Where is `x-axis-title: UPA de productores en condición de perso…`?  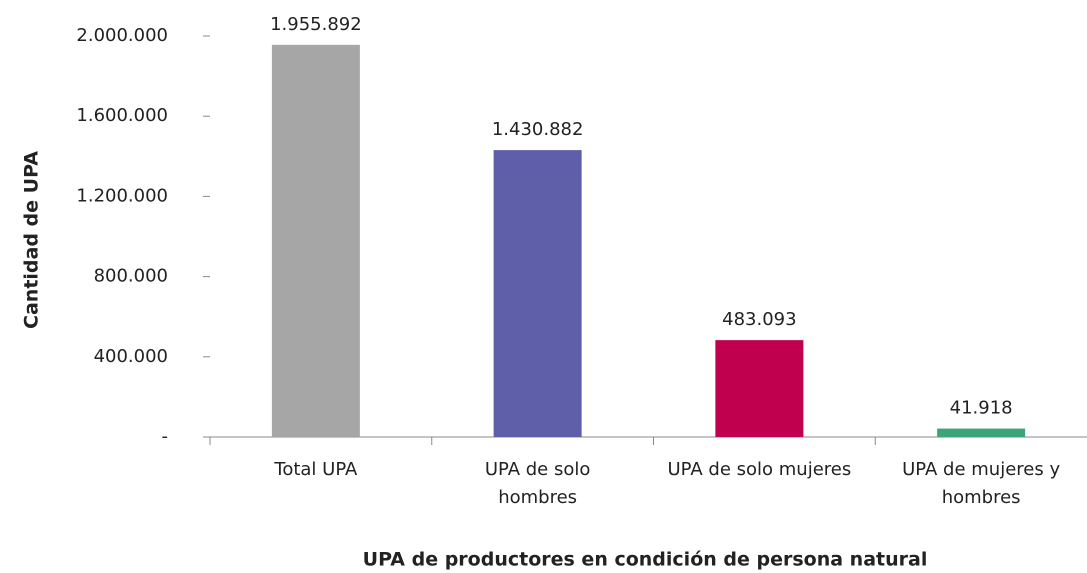 x-axis-title: UPA de productores en condición de perso… is located at coordinates (645, 560).